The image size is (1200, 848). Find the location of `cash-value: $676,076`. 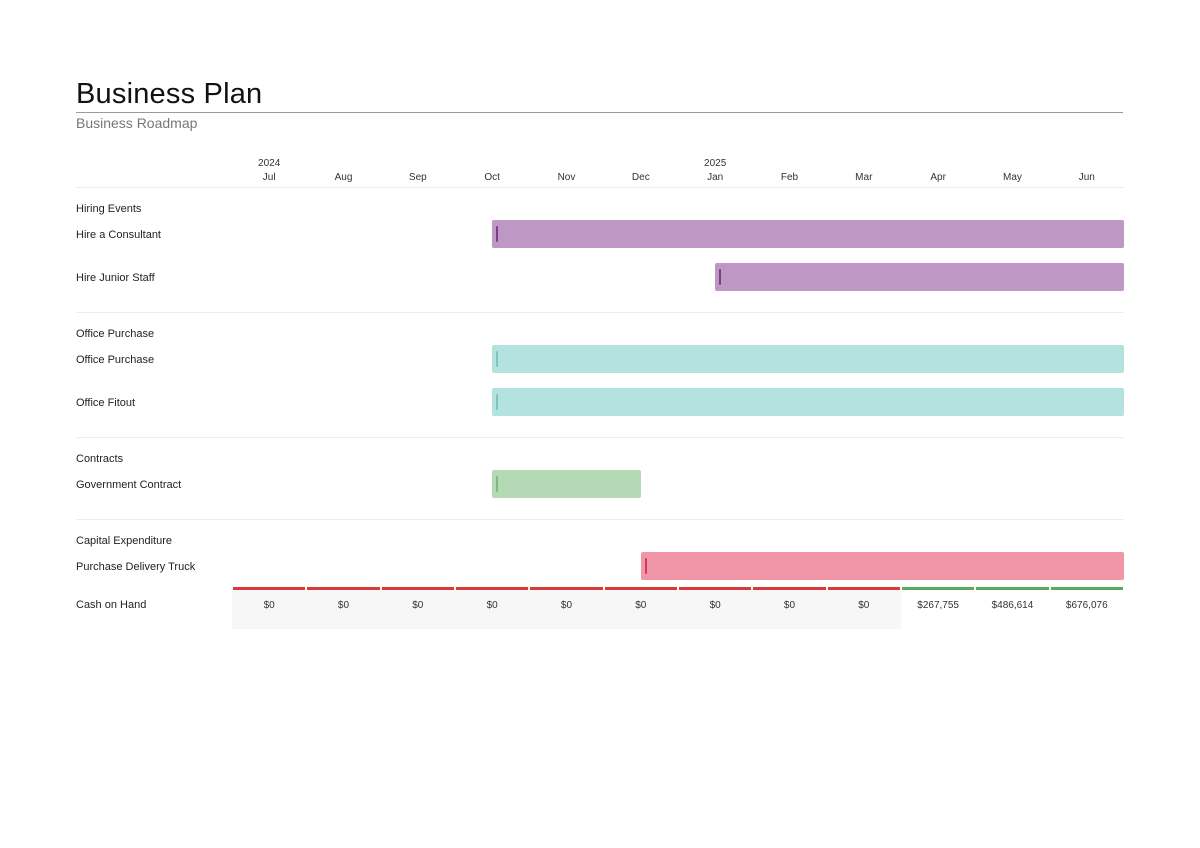

cash-value: $676,076 is located at coordinates (1086, 605).